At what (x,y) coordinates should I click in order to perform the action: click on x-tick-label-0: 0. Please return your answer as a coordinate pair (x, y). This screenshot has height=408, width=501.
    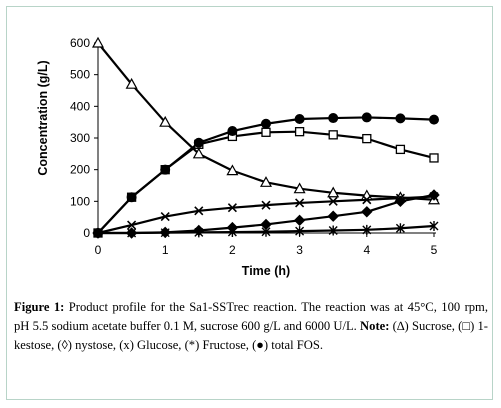
    Looking at the image, I should click on (98, 250).